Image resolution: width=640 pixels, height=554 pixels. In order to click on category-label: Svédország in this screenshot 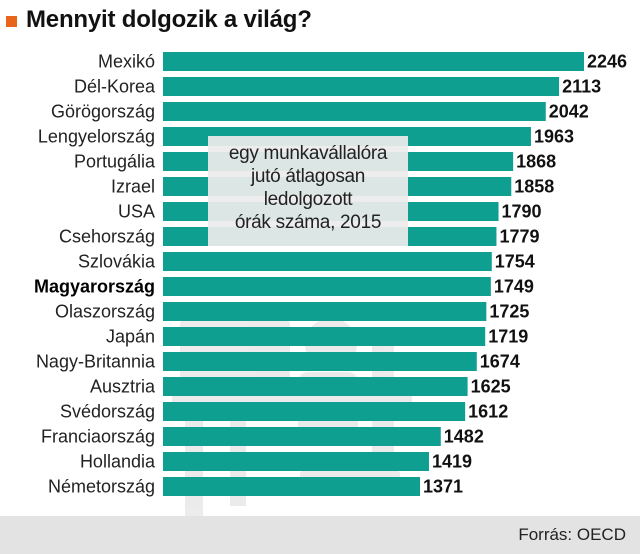, I will do `click(107, 412)`.